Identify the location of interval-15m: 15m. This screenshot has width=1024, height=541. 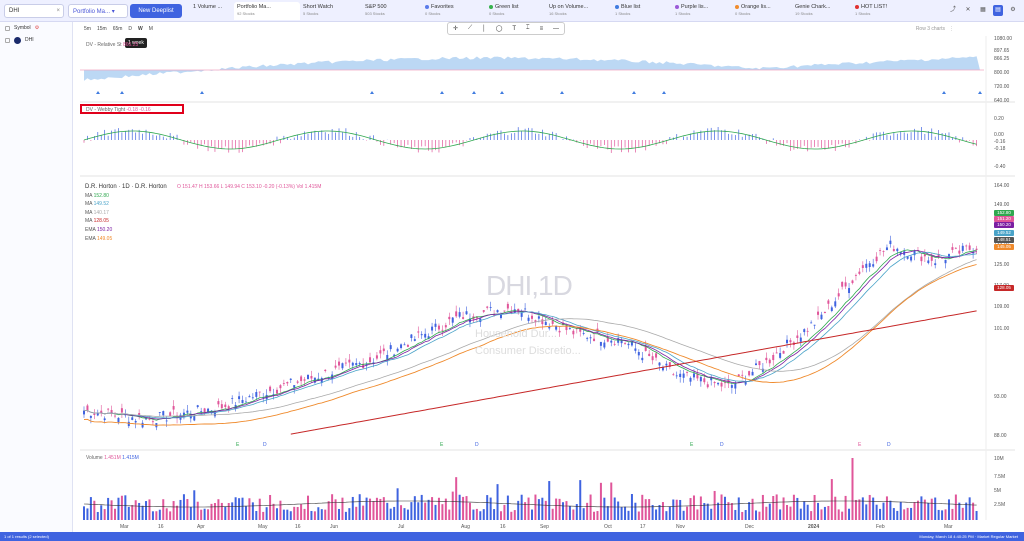
(101, 29).